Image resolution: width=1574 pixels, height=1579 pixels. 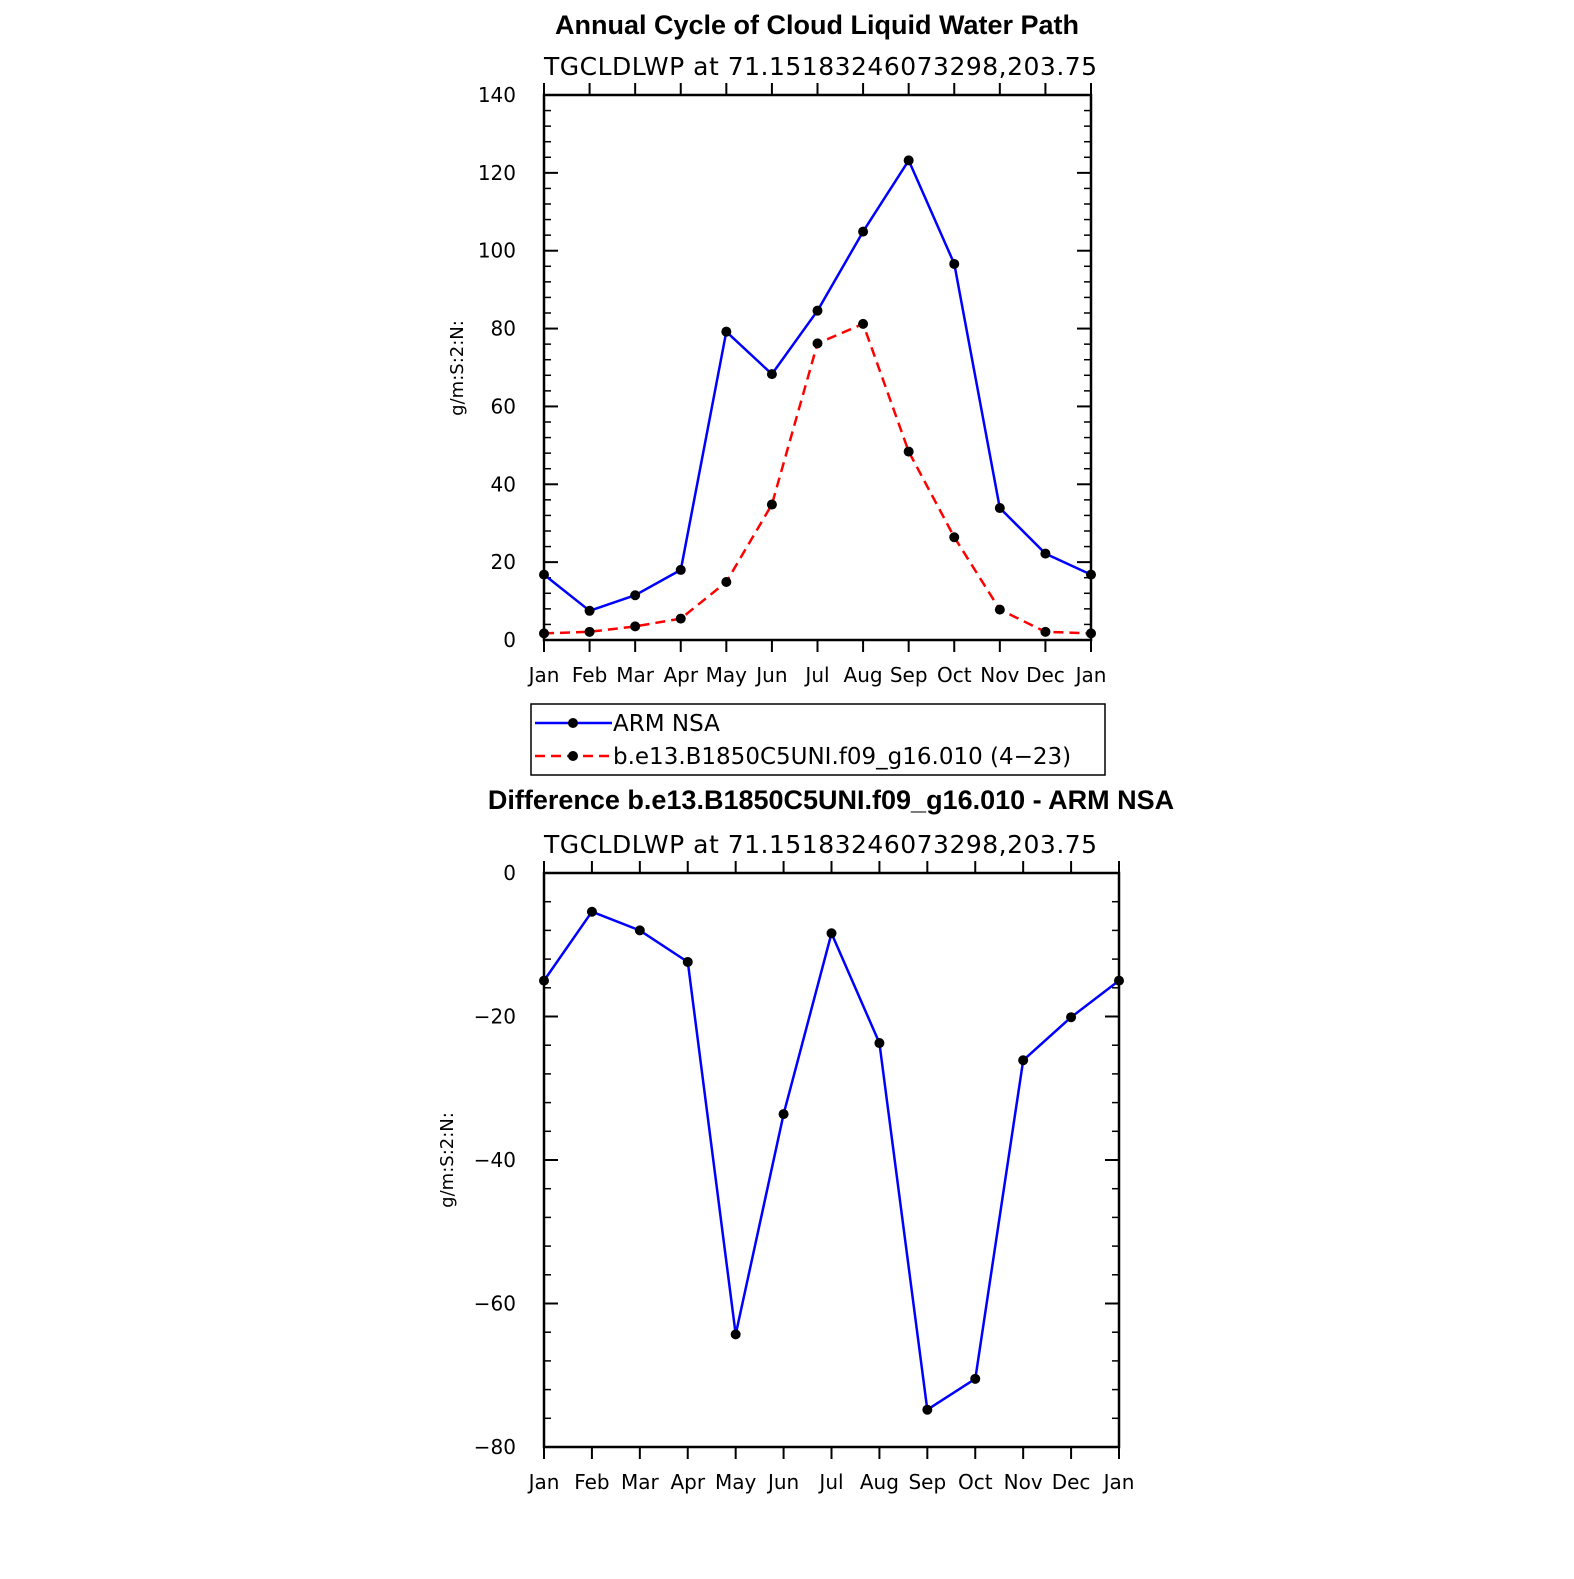 I want to click on chart2-y-axis-label: g/m:S:2:N:, so click(x=447, y=1160).